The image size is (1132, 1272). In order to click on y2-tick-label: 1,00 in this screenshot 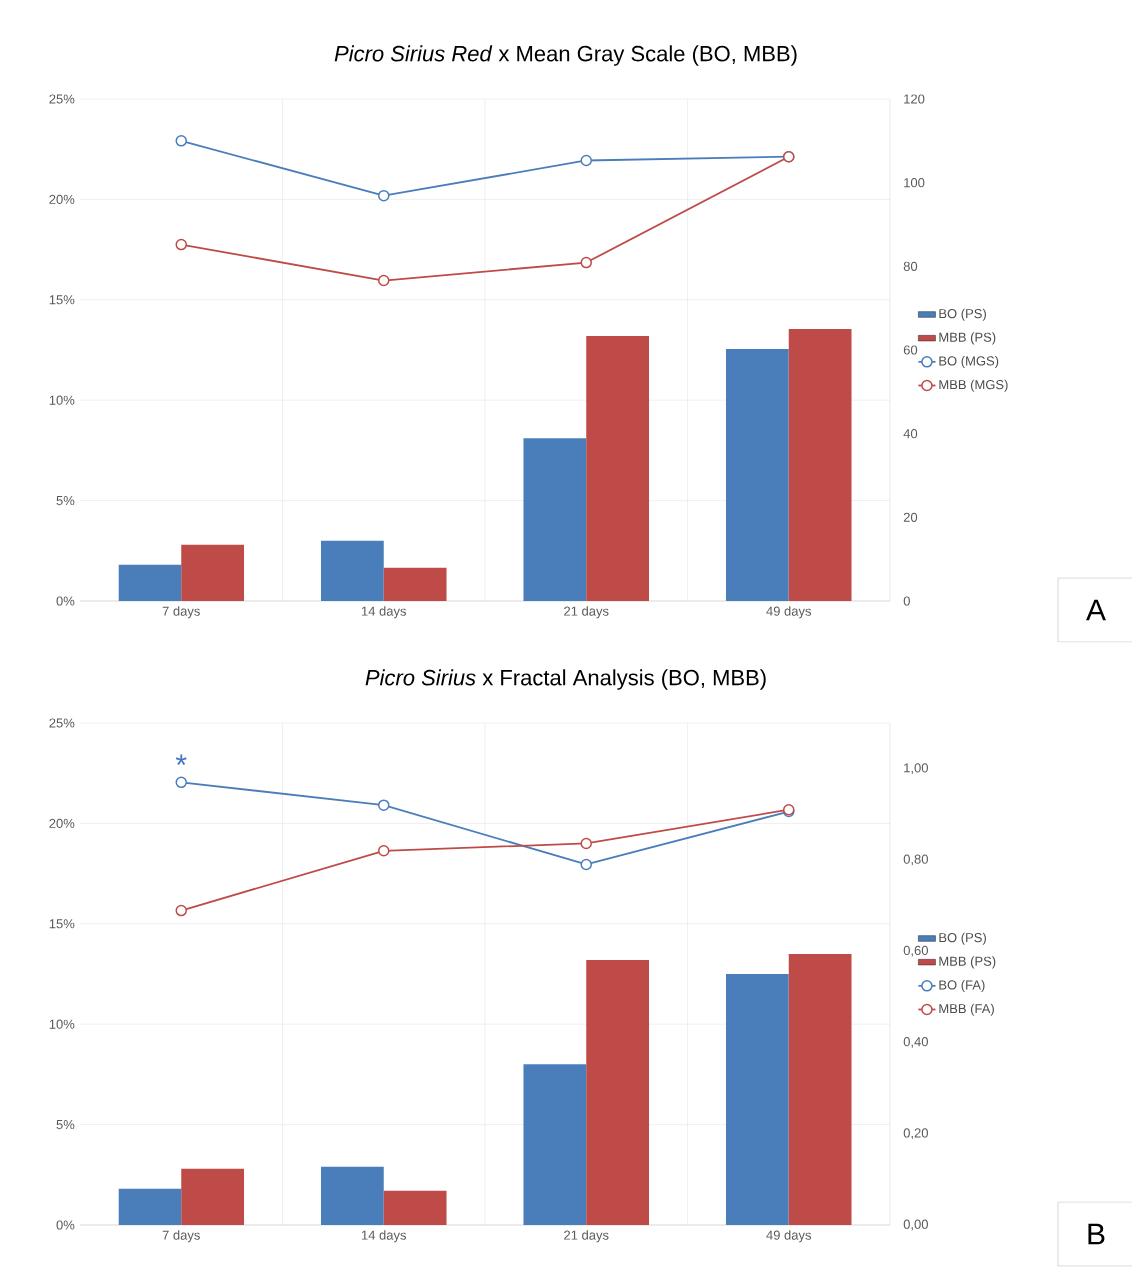, I will do `click(916, 768)`.